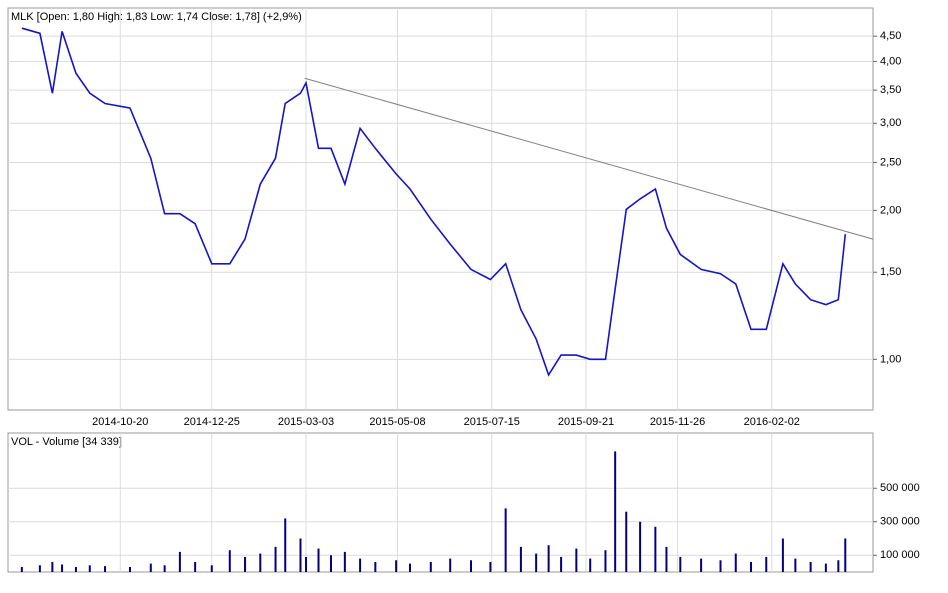 Image resolution: width=948 pixels, height=593 pixels. I want to click on y-tick-label: 2,00, so click(890, 210).